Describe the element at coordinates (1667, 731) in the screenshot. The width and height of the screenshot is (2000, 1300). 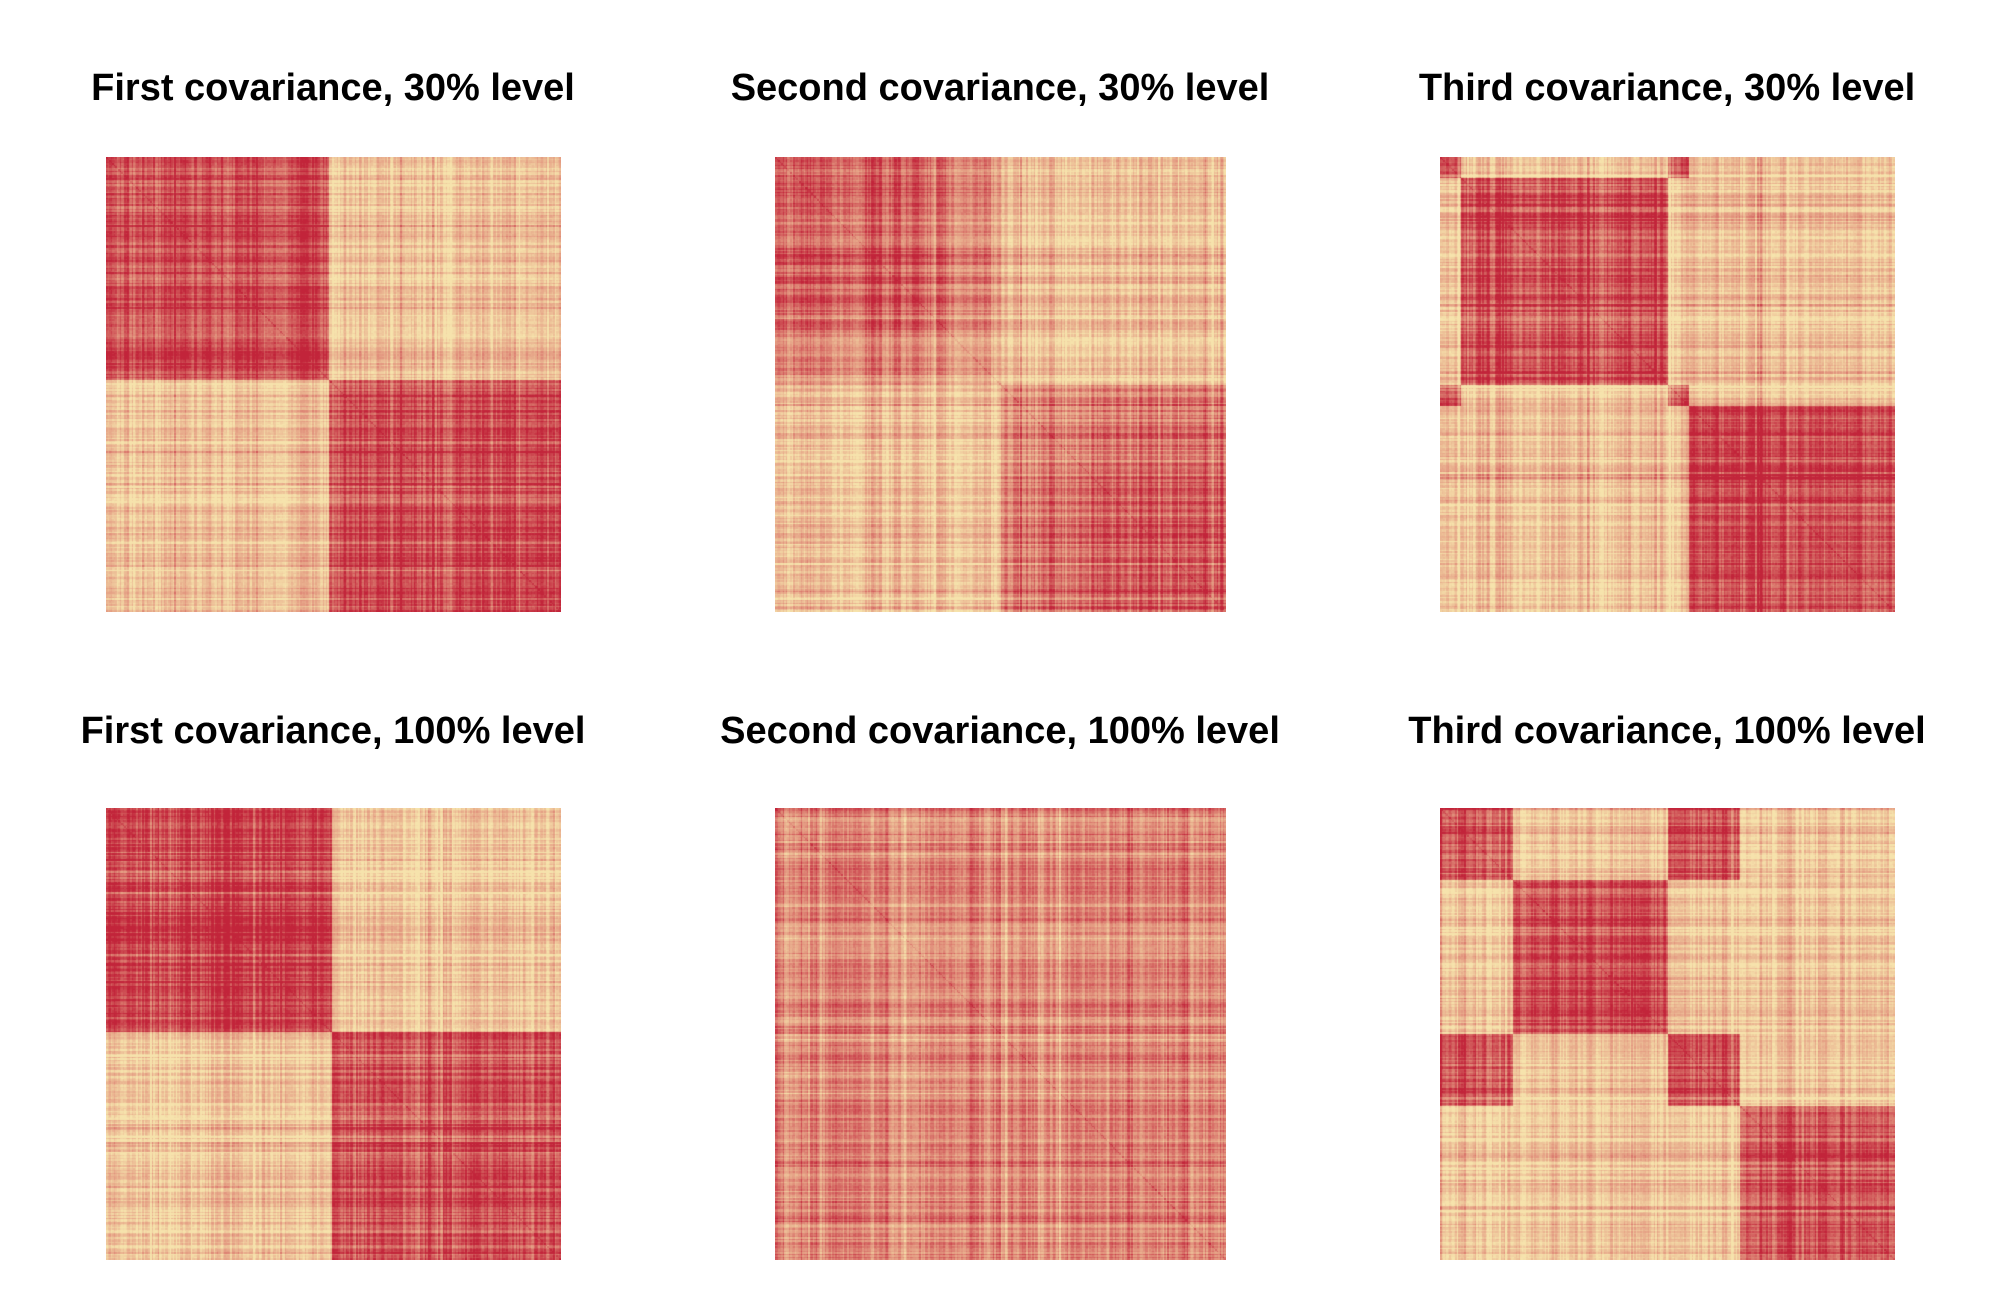
I see `panel-title-third-covariance-100: Third covariance, 100% level` at that location.